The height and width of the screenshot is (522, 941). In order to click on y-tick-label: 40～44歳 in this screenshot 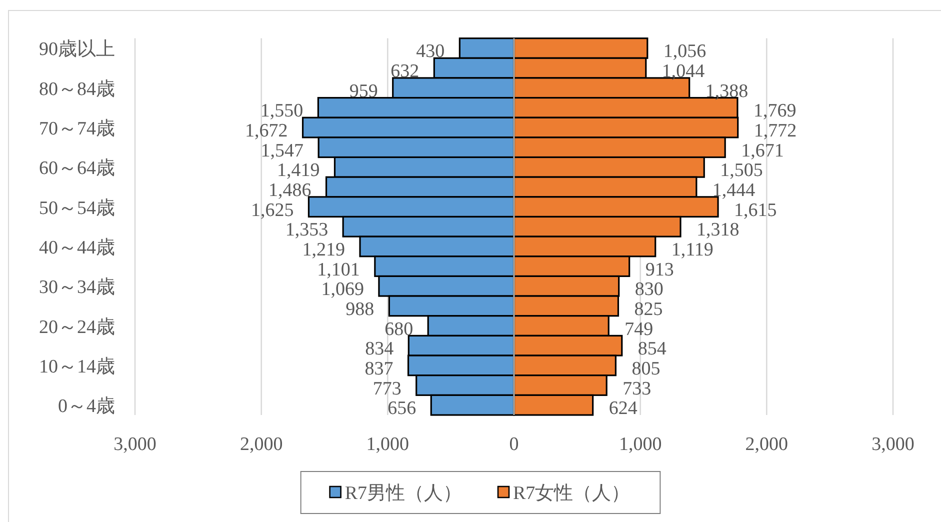, I will do `click(77, 247)`.